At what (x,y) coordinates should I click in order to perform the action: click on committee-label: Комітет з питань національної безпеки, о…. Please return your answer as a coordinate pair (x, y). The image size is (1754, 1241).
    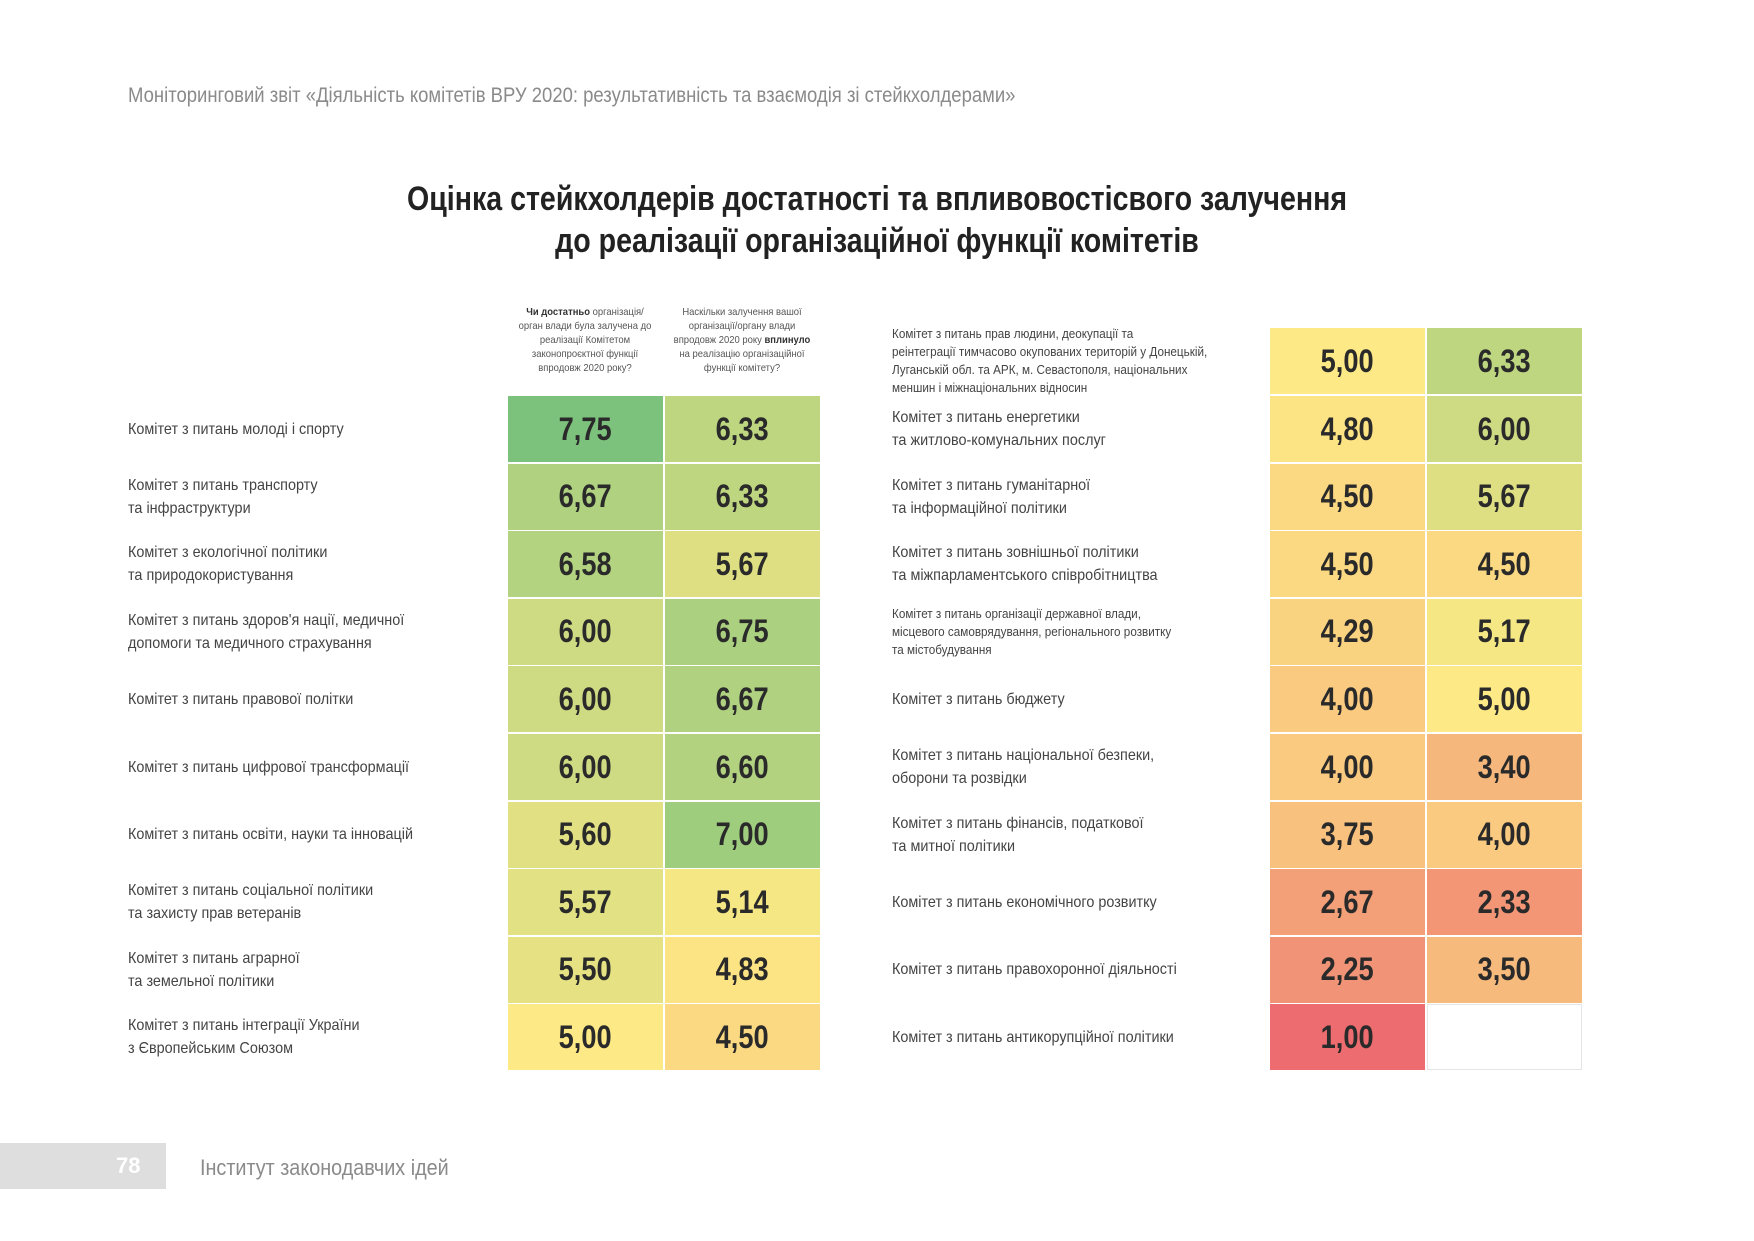
    Looking at the image, I should click on (1023, 767).